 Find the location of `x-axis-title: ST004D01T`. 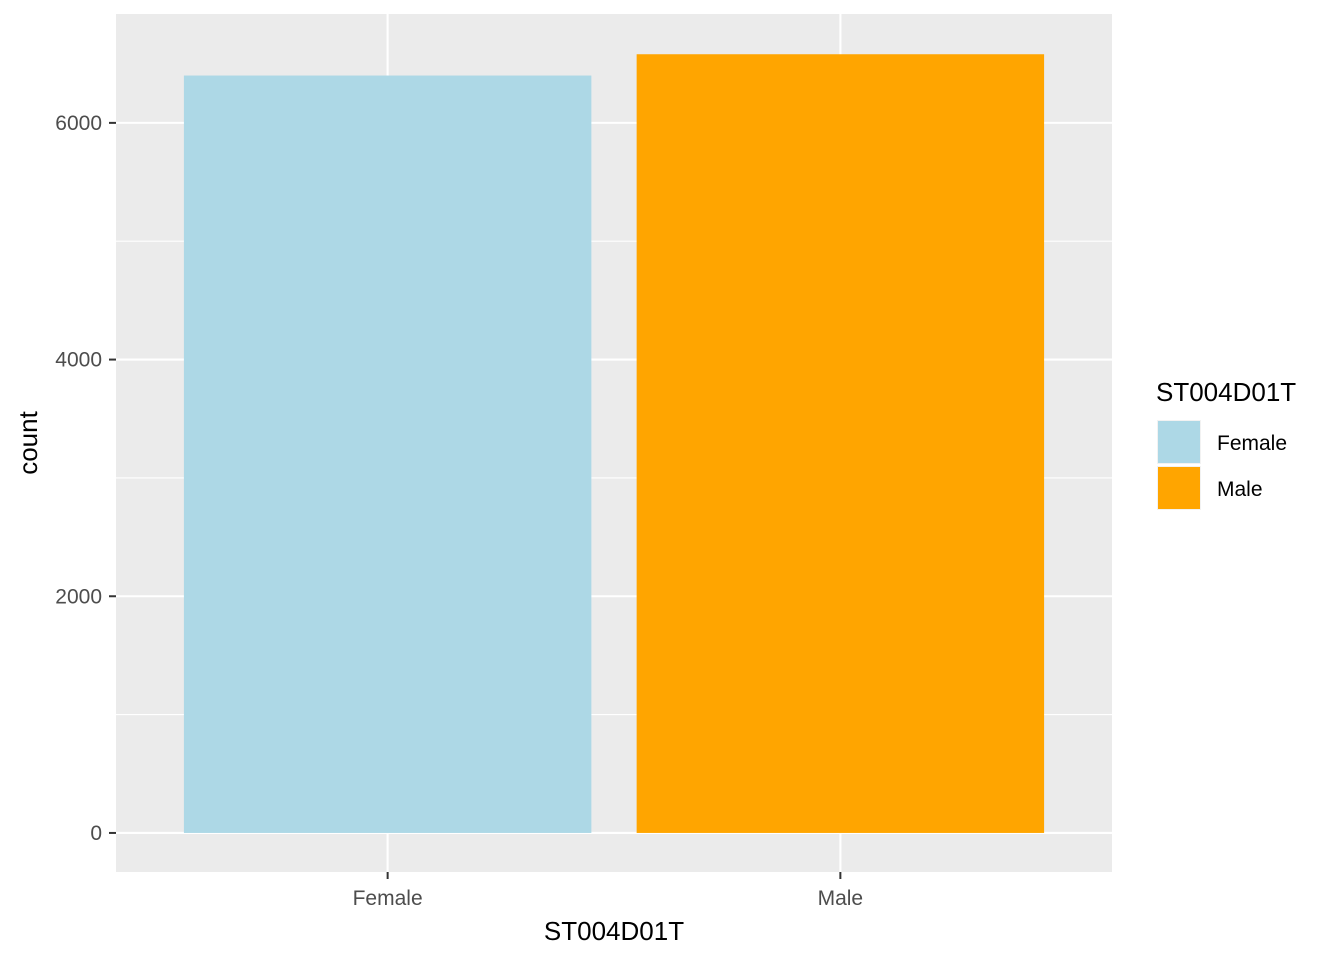

x-axis-title: ST004D01T is located at coordinates (614, 931).